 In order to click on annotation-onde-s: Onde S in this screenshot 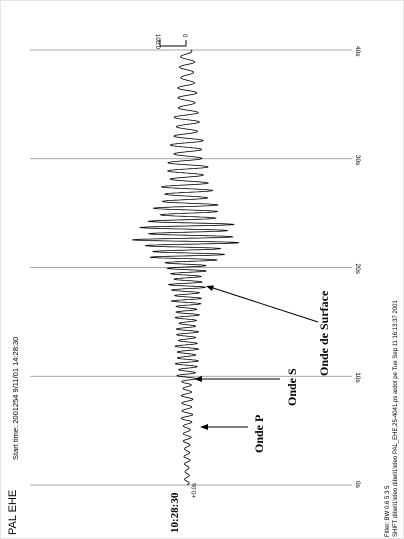, I will do `click(246, 387)`.